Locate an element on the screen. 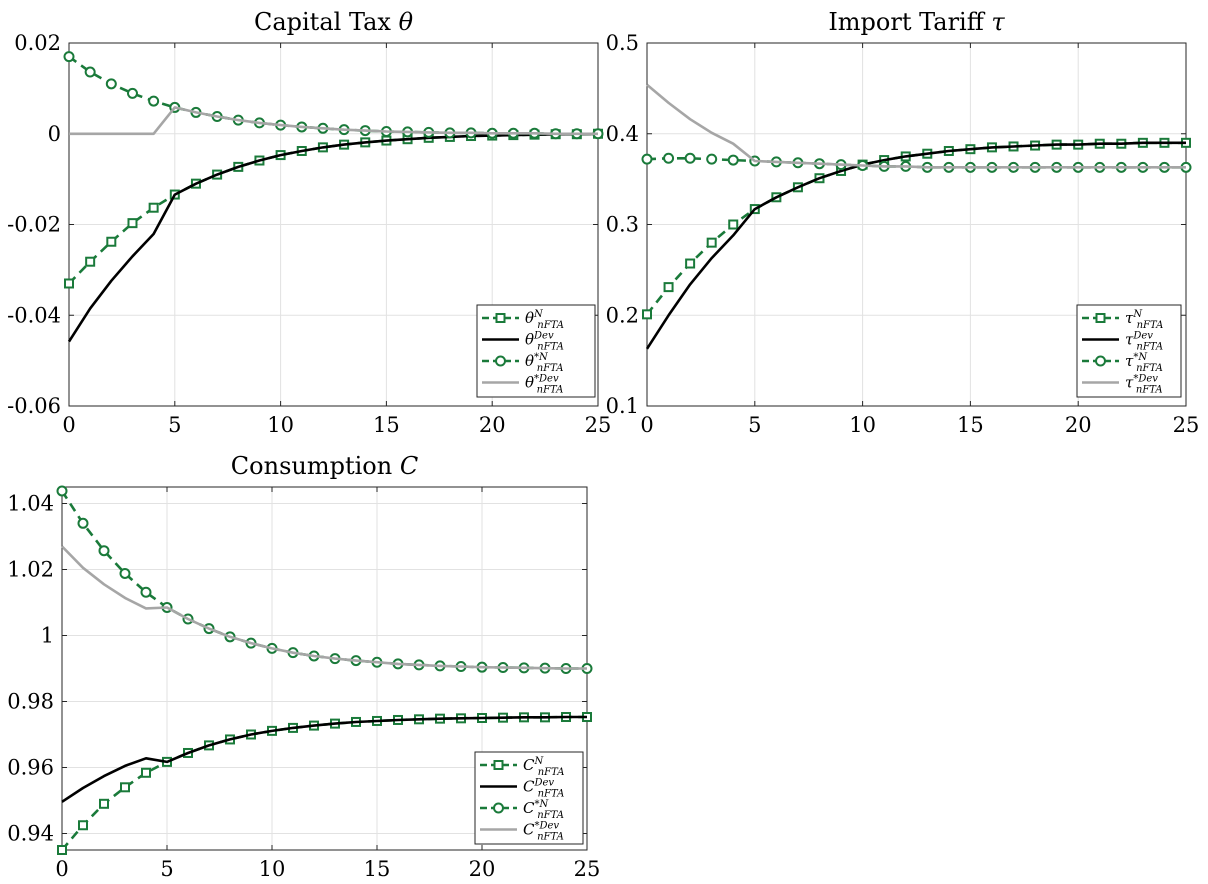 The image size is (1208, 884). legend-label-4: θ*Dev nFTA is located at coordinates (544, 385).